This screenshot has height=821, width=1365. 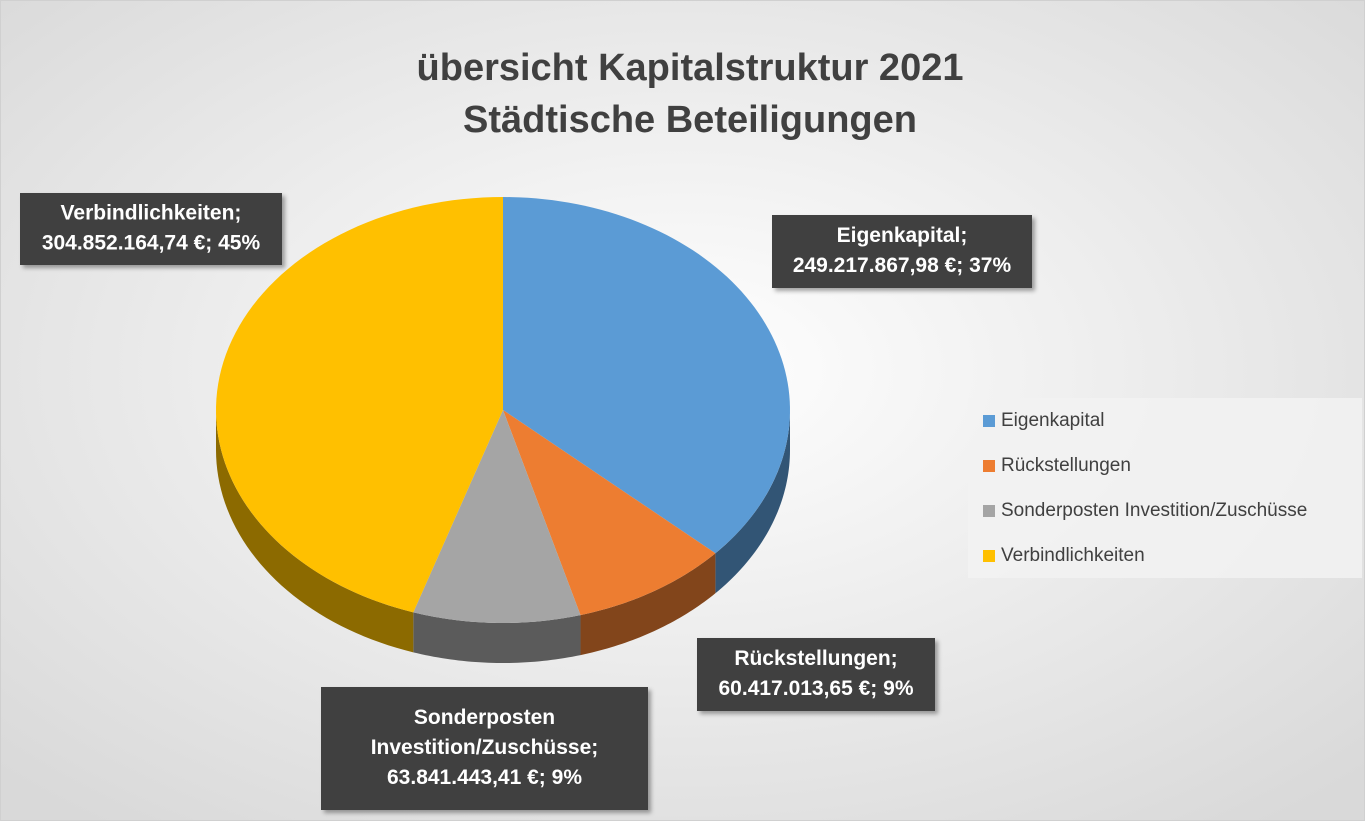 I want to click on legend-label: Rückstellungen, so click(x=1066, y=465).